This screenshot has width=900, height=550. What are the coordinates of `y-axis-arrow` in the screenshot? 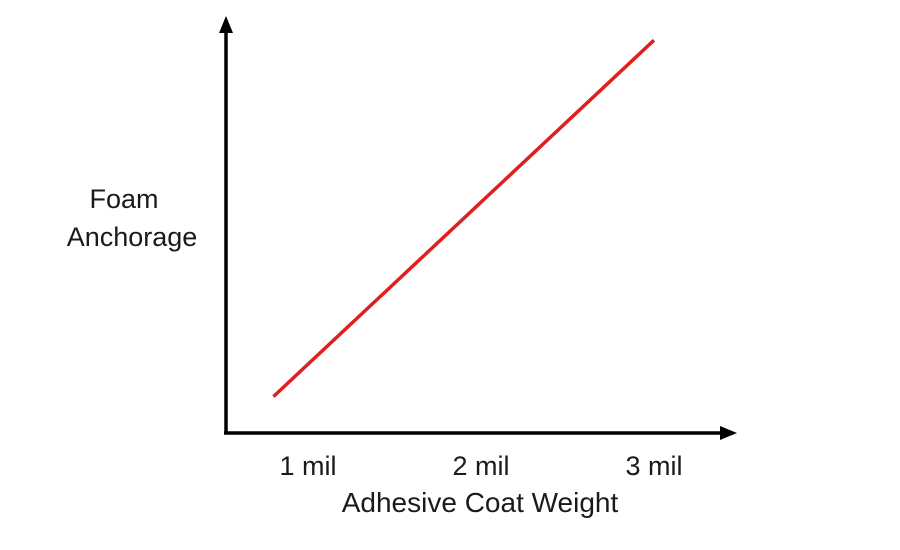 It's located at (226, 24).